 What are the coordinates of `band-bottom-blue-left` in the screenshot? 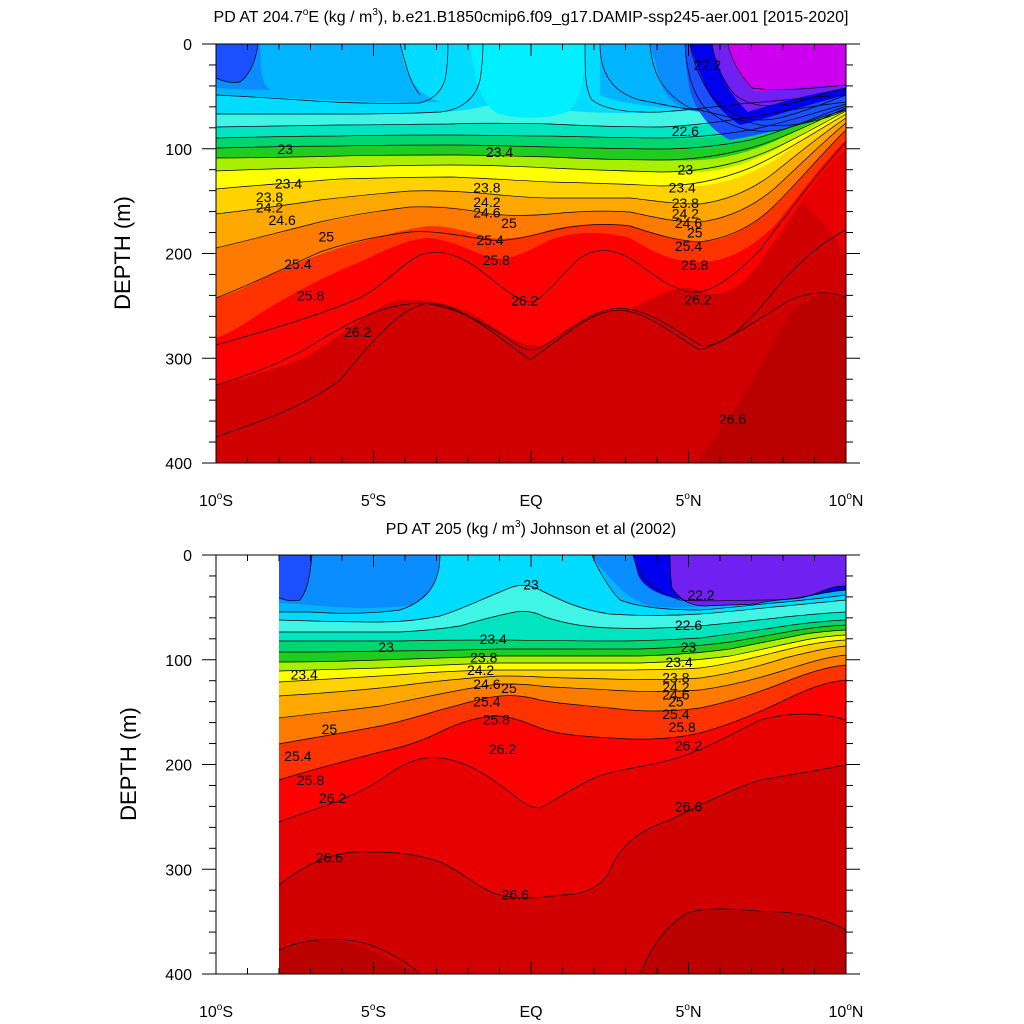 It's located at (359, 582).